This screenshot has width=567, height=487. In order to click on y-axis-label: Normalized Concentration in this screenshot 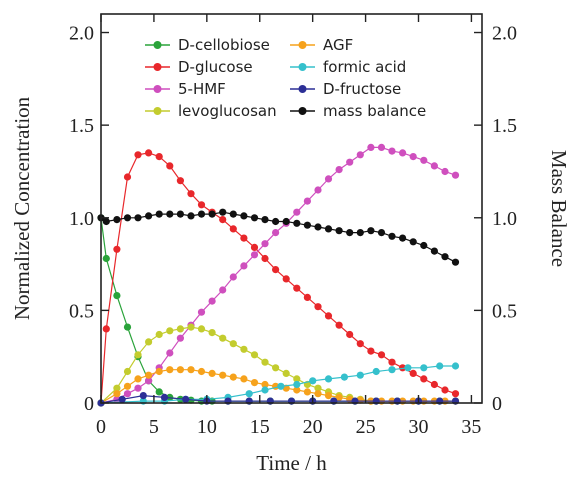, I will do `click(22, 208)`.